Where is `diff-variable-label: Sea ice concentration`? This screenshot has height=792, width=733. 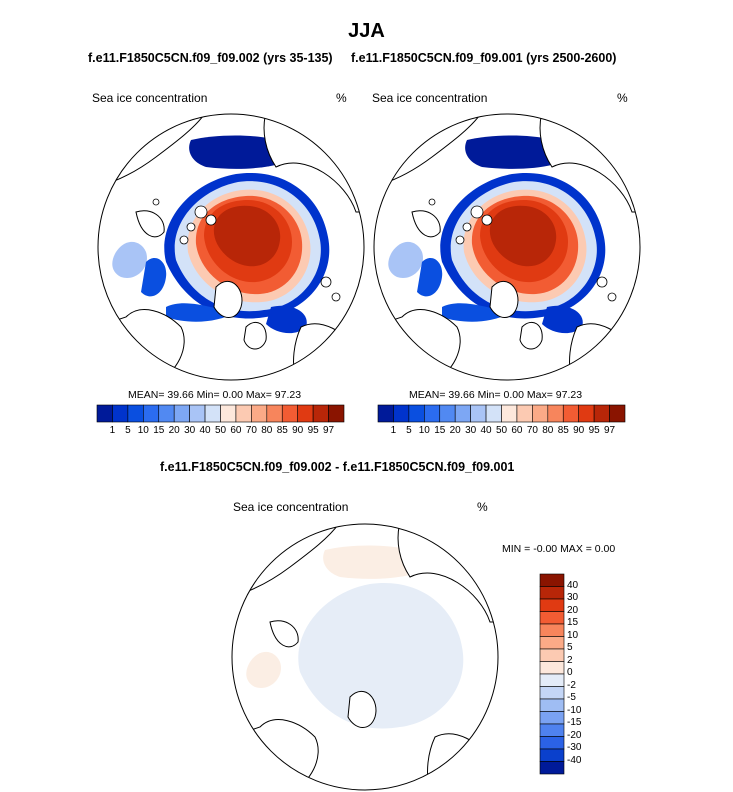
diff-variable-label: Sea ice concentration is located at coordinates (291, 507).